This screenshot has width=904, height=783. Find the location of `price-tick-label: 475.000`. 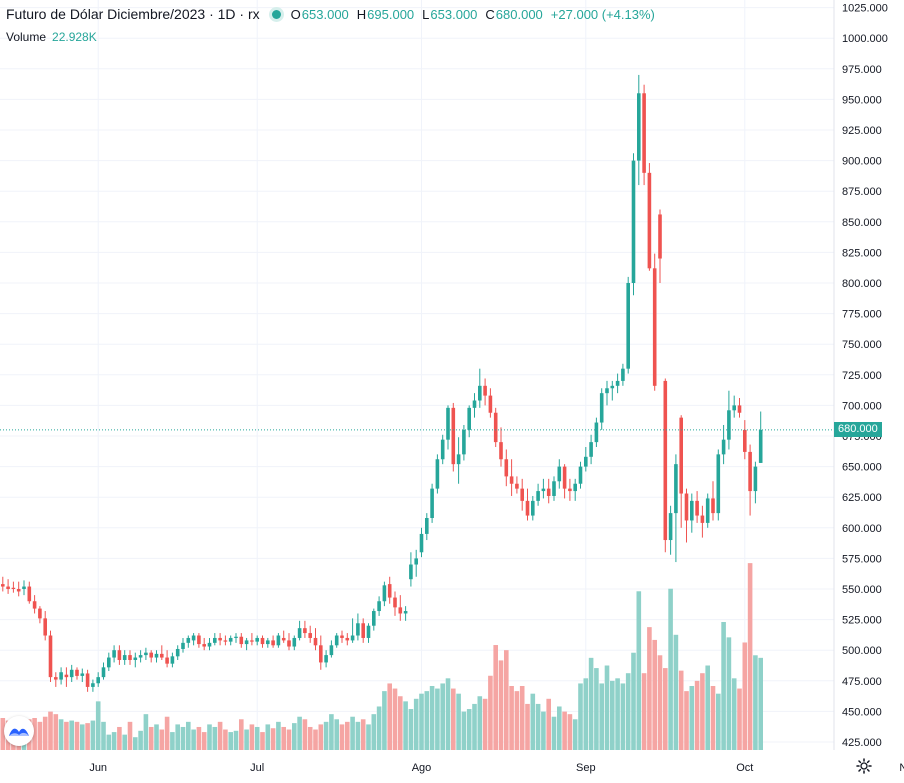

price-tick-label: 475.000 is located at coordinates (862, 682).